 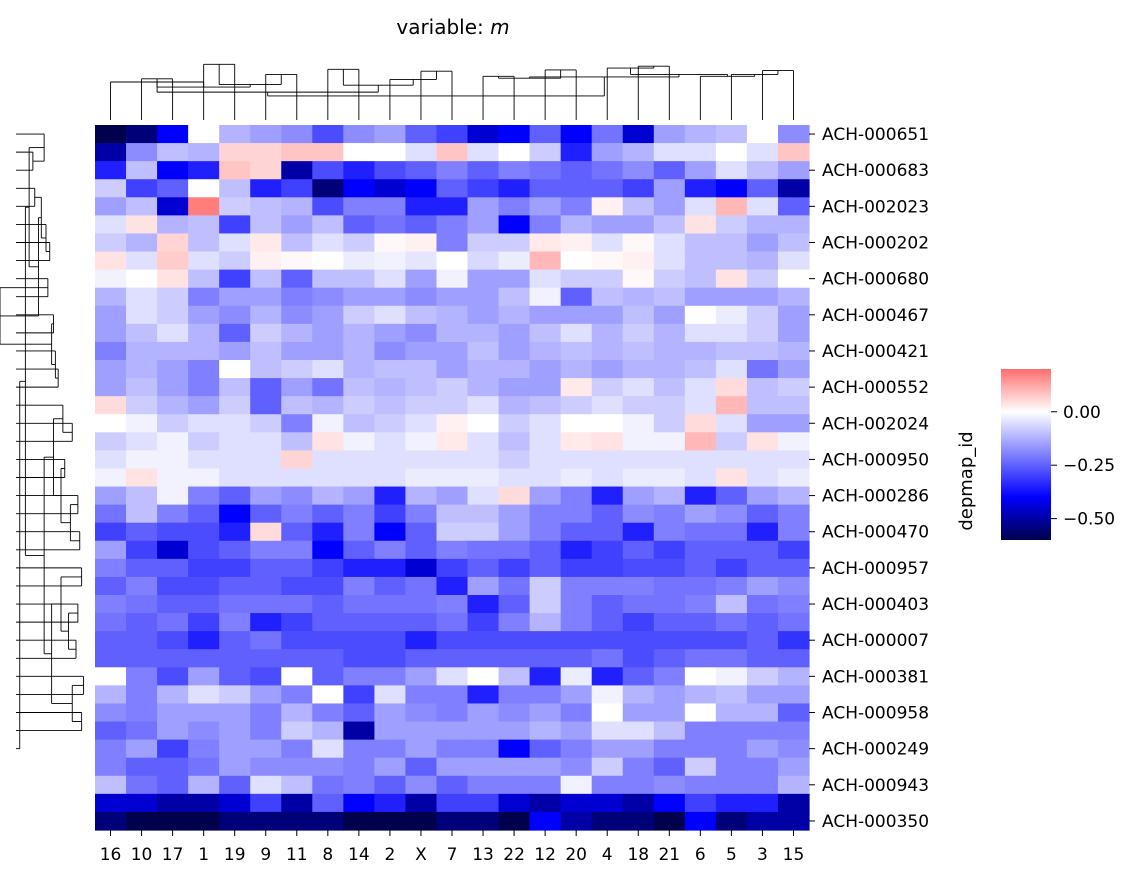 I want to click on colorbar-tick-label: 0.00, so click(x=1082, y=413).